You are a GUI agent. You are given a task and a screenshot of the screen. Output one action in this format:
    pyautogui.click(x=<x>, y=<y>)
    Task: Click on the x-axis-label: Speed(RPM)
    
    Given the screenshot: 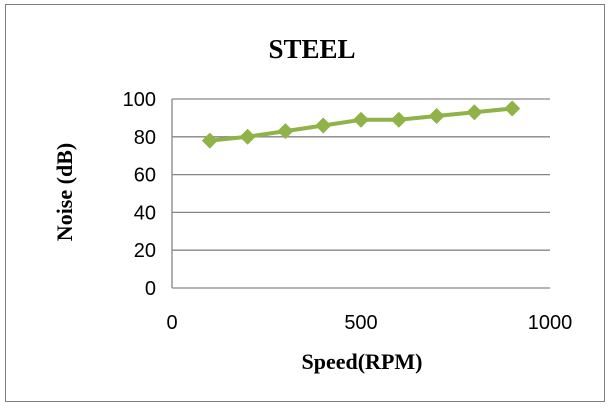 What is the action you would take?
    pyautogui.click(x=362, y=361)
    